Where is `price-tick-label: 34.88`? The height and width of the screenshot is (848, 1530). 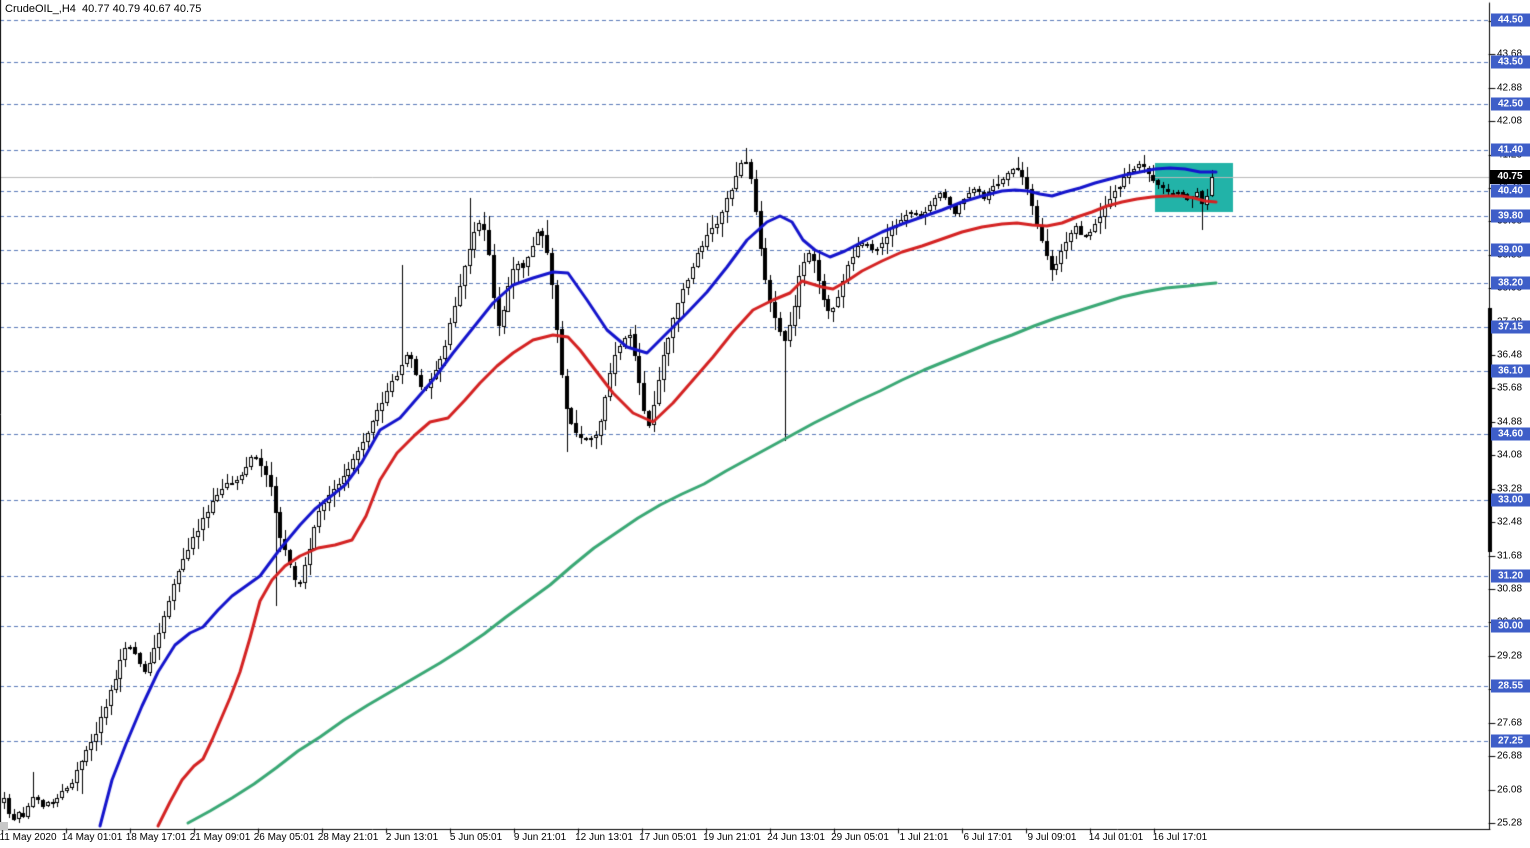 price-tick-label: 34.88 is located at coordinates (1510, 422).